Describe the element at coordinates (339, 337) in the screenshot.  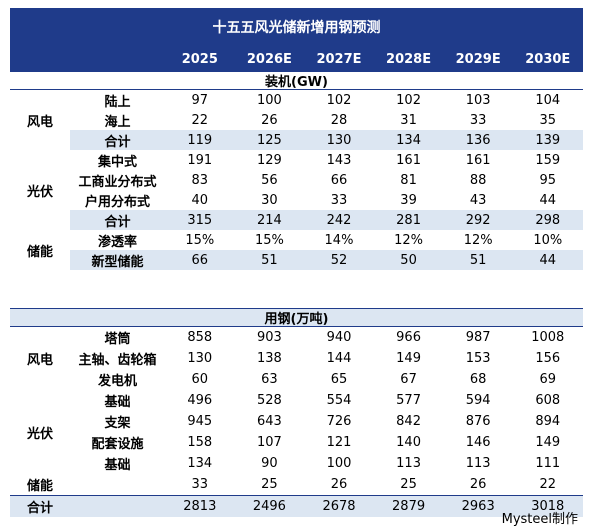
I see `cell-value: 940` at that location.